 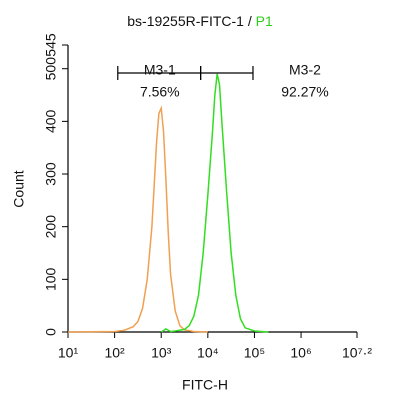 What do you see at coordinates (51, 45) in the screenshot?
I see `y-tick-label: 545` at bounding box center [51, 45].